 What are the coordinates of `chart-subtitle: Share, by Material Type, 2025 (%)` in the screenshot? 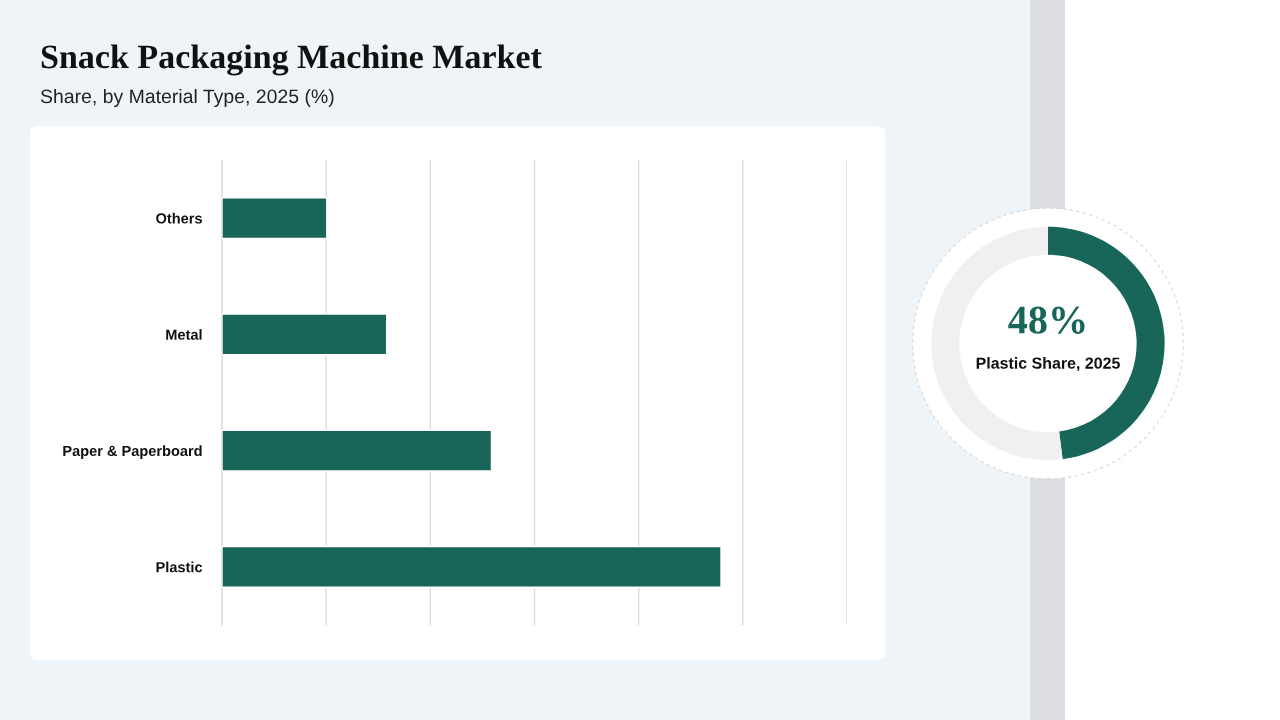 It's located at (187, 98).